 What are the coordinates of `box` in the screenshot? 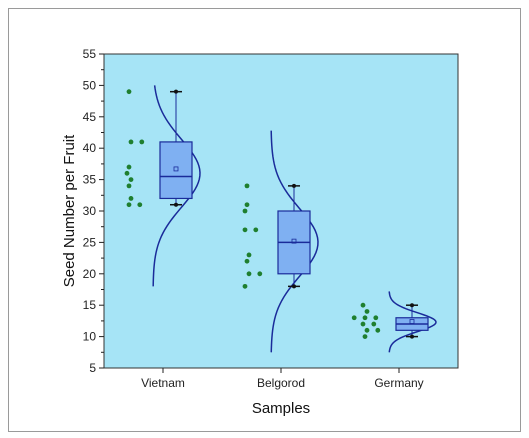 It's located at (176, 170).